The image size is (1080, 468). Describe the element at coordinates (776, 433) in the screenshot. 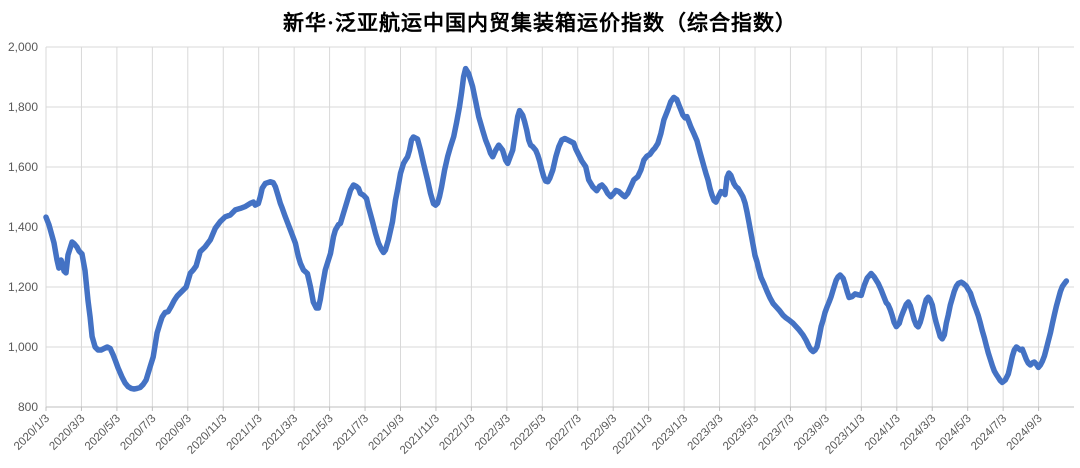

I see `x-axis-tick-label: 2023/7/3` at that location.